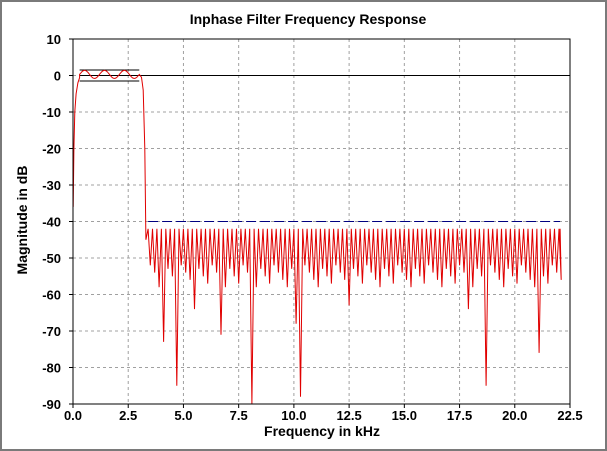  Describe the element at coordinates (54, 39) in the screenshot. I see `y-tick-label: 10` at that location.